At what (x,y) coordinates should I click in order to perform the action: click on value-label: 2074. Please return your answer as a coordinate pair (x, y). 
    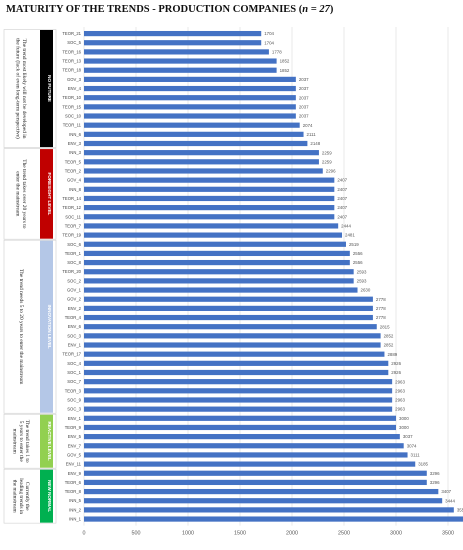
    Looking at the image, I should click on (308, 125).